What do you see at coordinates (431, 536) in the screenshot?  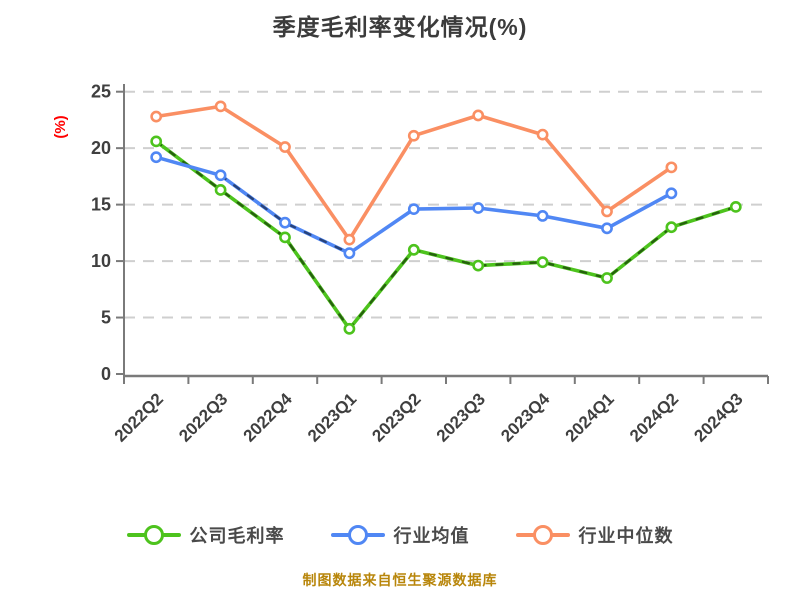 I see `legend-label-industry-average: 行业均值` at bounding box center [431, 536].